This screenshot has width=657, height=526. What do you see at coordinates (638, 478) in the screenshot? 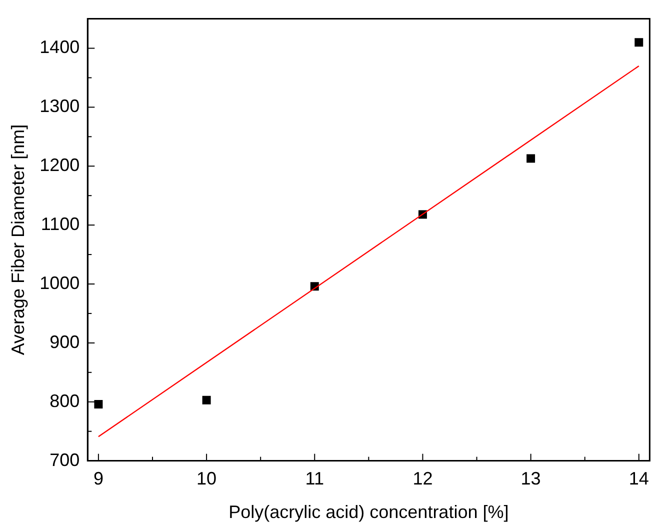
I see `x-tick-label: 14` at bounding box center [638, 478].